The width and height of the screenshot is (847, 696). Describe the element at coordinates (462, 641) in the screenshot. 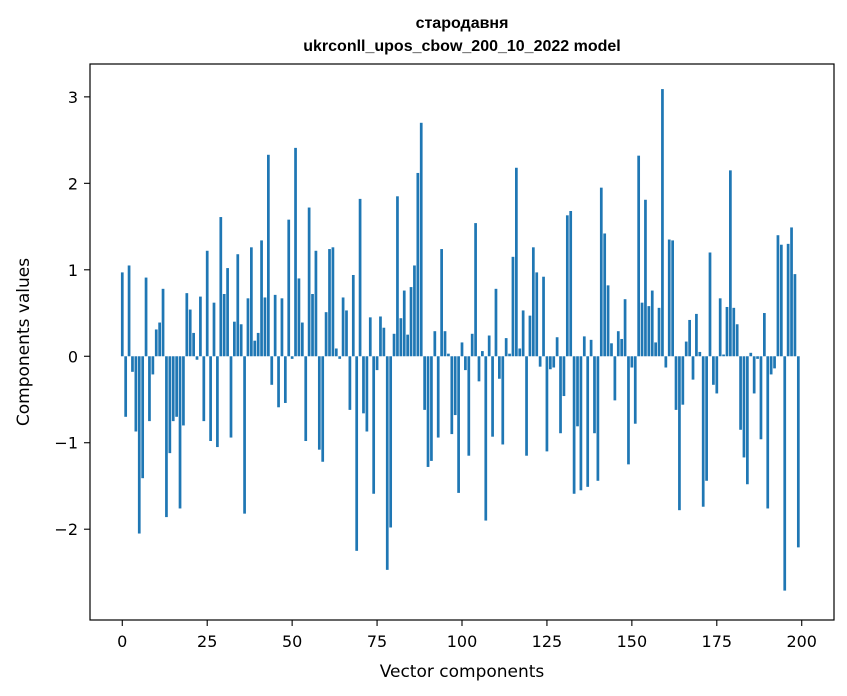

I see `x-tick-label-100: 100` at that location.